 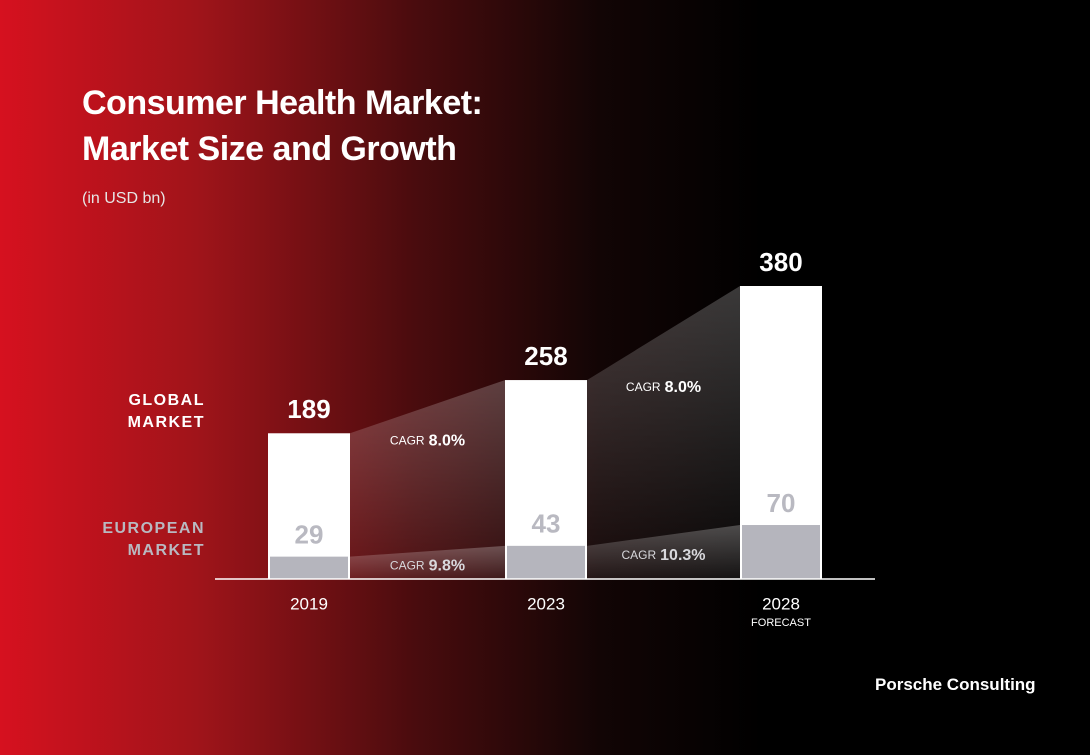 I want to click on source: Porsche Consulting, so click(x=955, y=684).